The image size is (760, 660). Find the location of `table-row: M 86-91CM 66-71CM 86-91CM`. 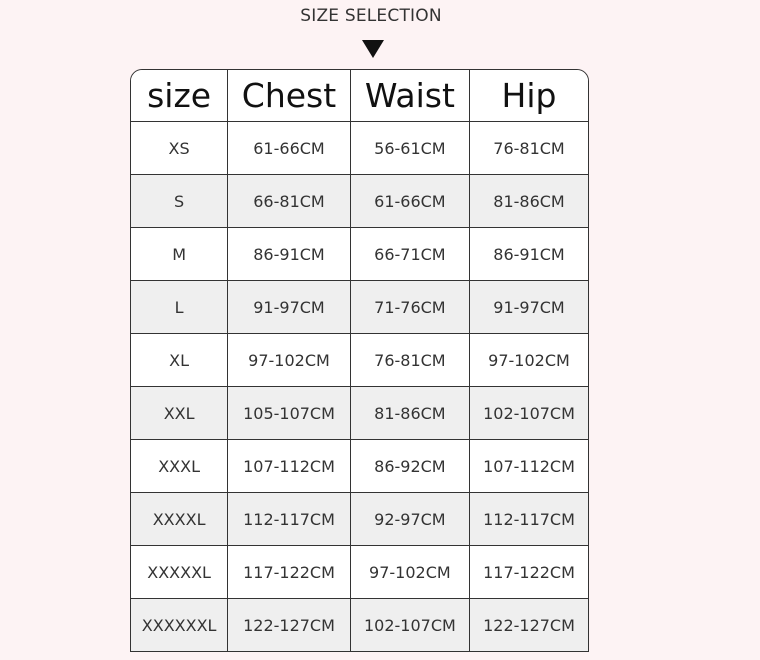

table-row: M 86-91CM 66-71CM 86-91CM is located at coordinates (359, 254).